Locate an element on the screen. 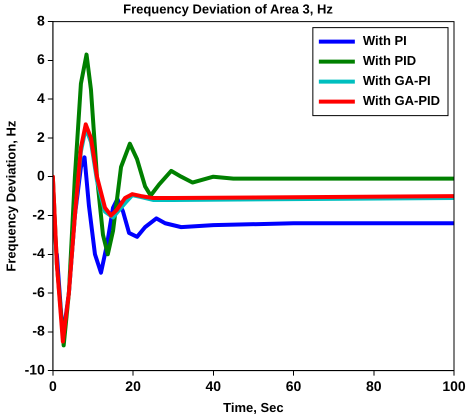  x-tick-label: 40 is located at coordinates (214, 386).